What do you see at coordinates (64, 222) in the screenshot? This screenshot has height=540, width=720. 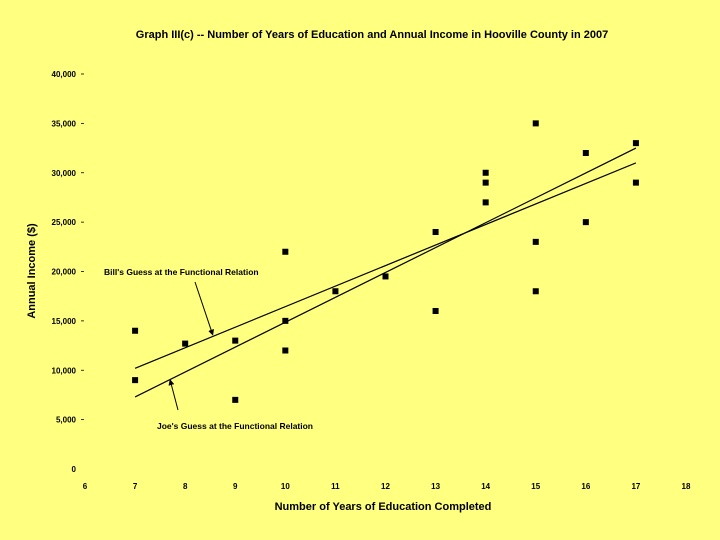 I see `y-tick-label: 25,000` at bounding box center [64, 222].